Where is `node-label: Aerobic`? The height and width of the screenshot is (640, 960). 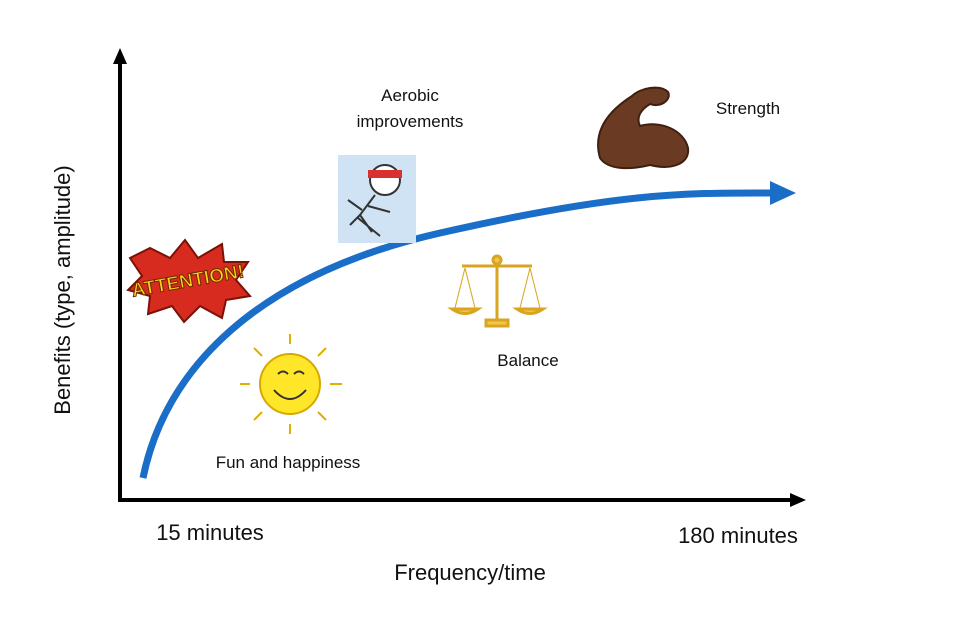 node-label: Aerobic is located at coordinates (410, 95).